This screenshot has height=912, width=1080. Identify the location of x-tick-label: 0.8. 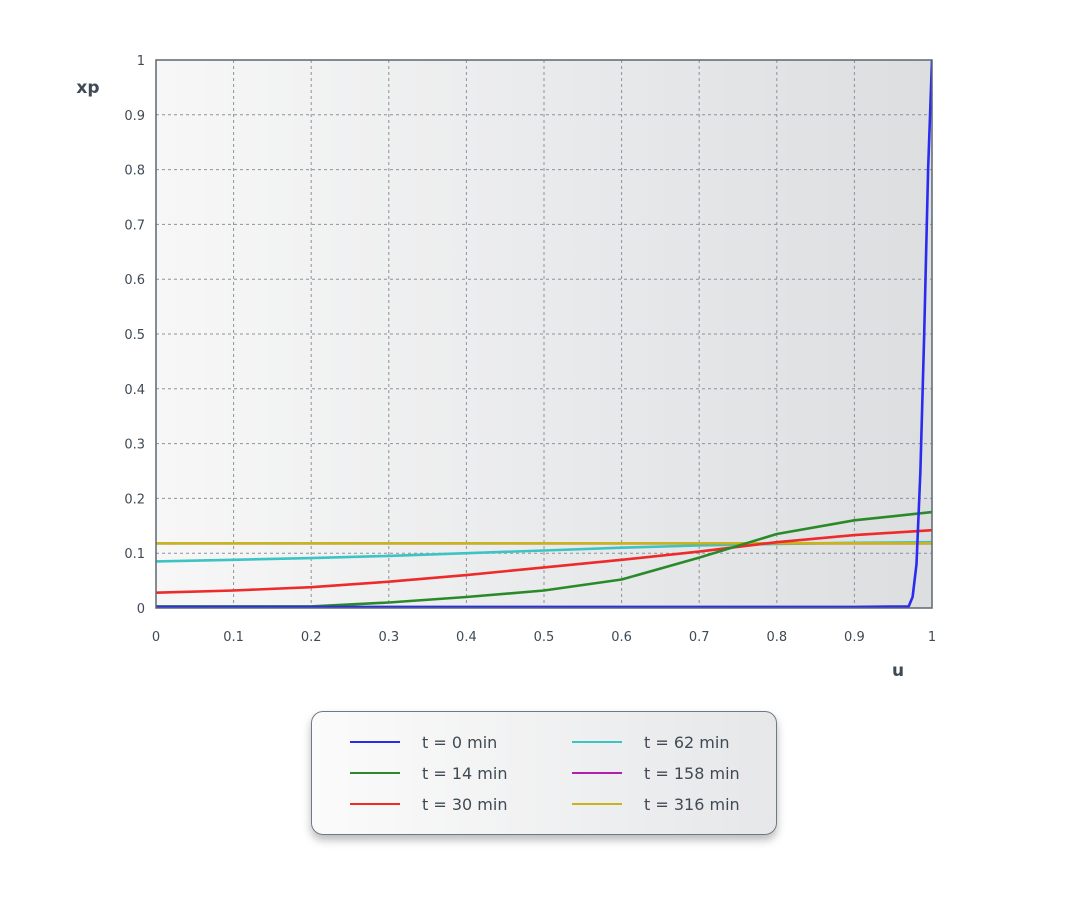
(776, 637).